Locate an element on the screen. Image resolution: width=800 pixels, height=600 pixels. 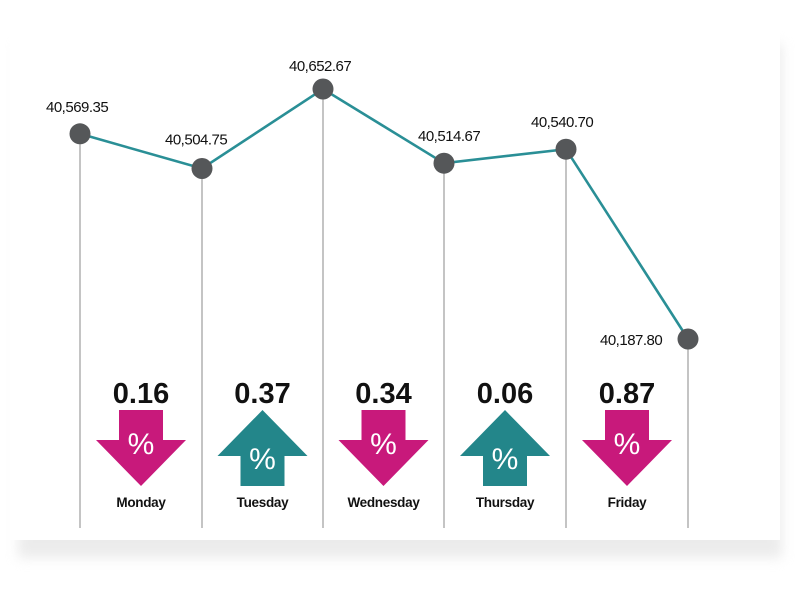
day-label: Wednesday is located at coordinates (383, 502).